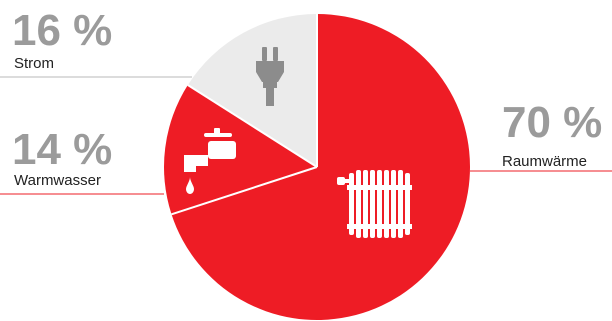 Image resolution: width=612 pixels, height=321 pixels. What do you see at coordinates (62, 30) in the screenshot?
I see `strom-percent-label: 16 %` at bounding box center [62, 30].